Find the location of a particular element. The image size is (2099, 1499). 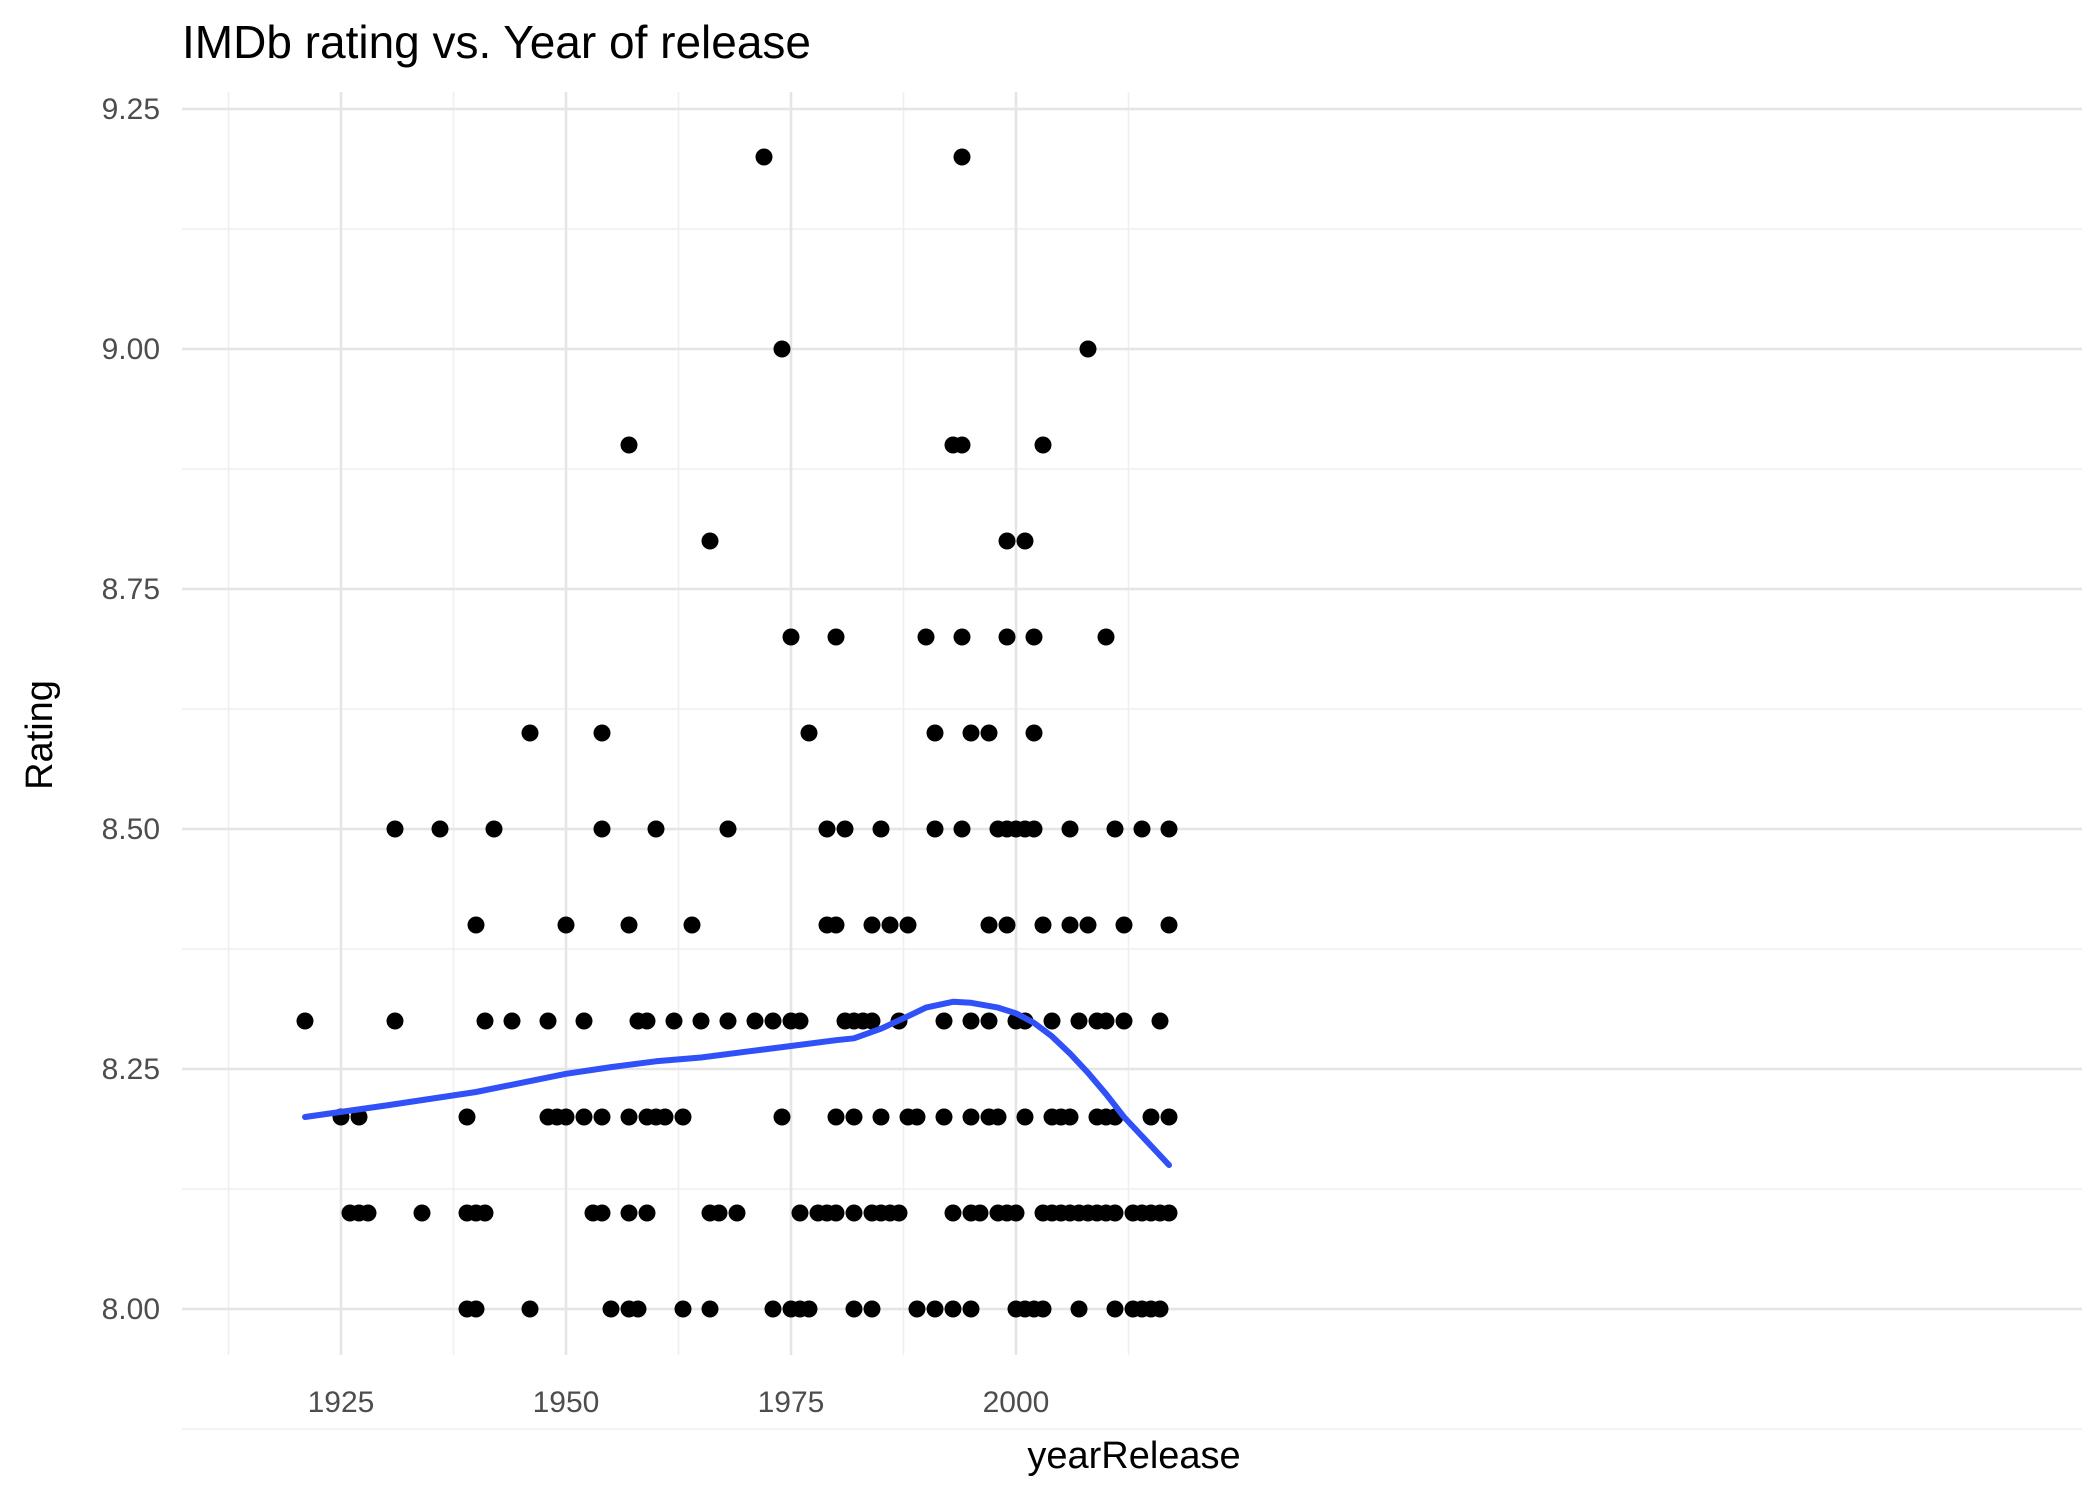

smooth-trend-line is located at coordinates (737, 1083).